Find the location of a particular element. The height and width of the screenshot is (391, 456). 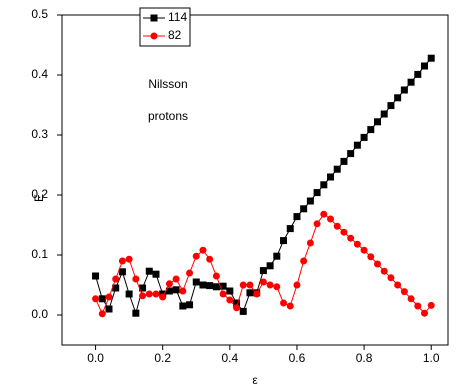

x-tick-label: 0.6 is located at coordinates (297, 358).